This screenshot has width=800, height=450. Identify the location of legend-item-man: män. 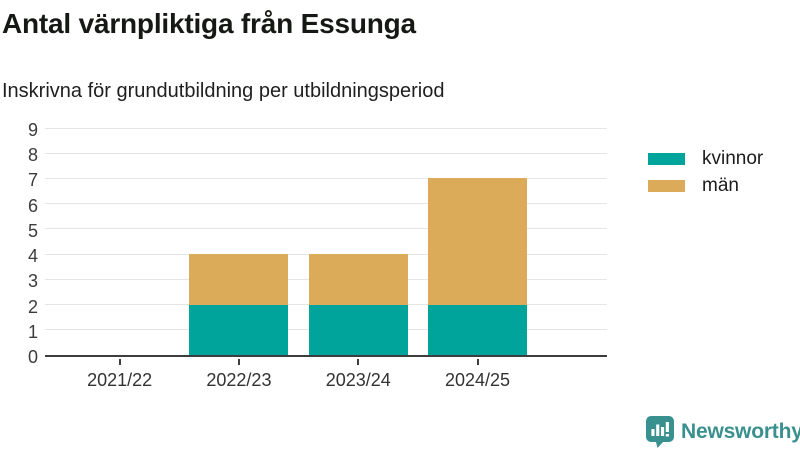
(705, 185).